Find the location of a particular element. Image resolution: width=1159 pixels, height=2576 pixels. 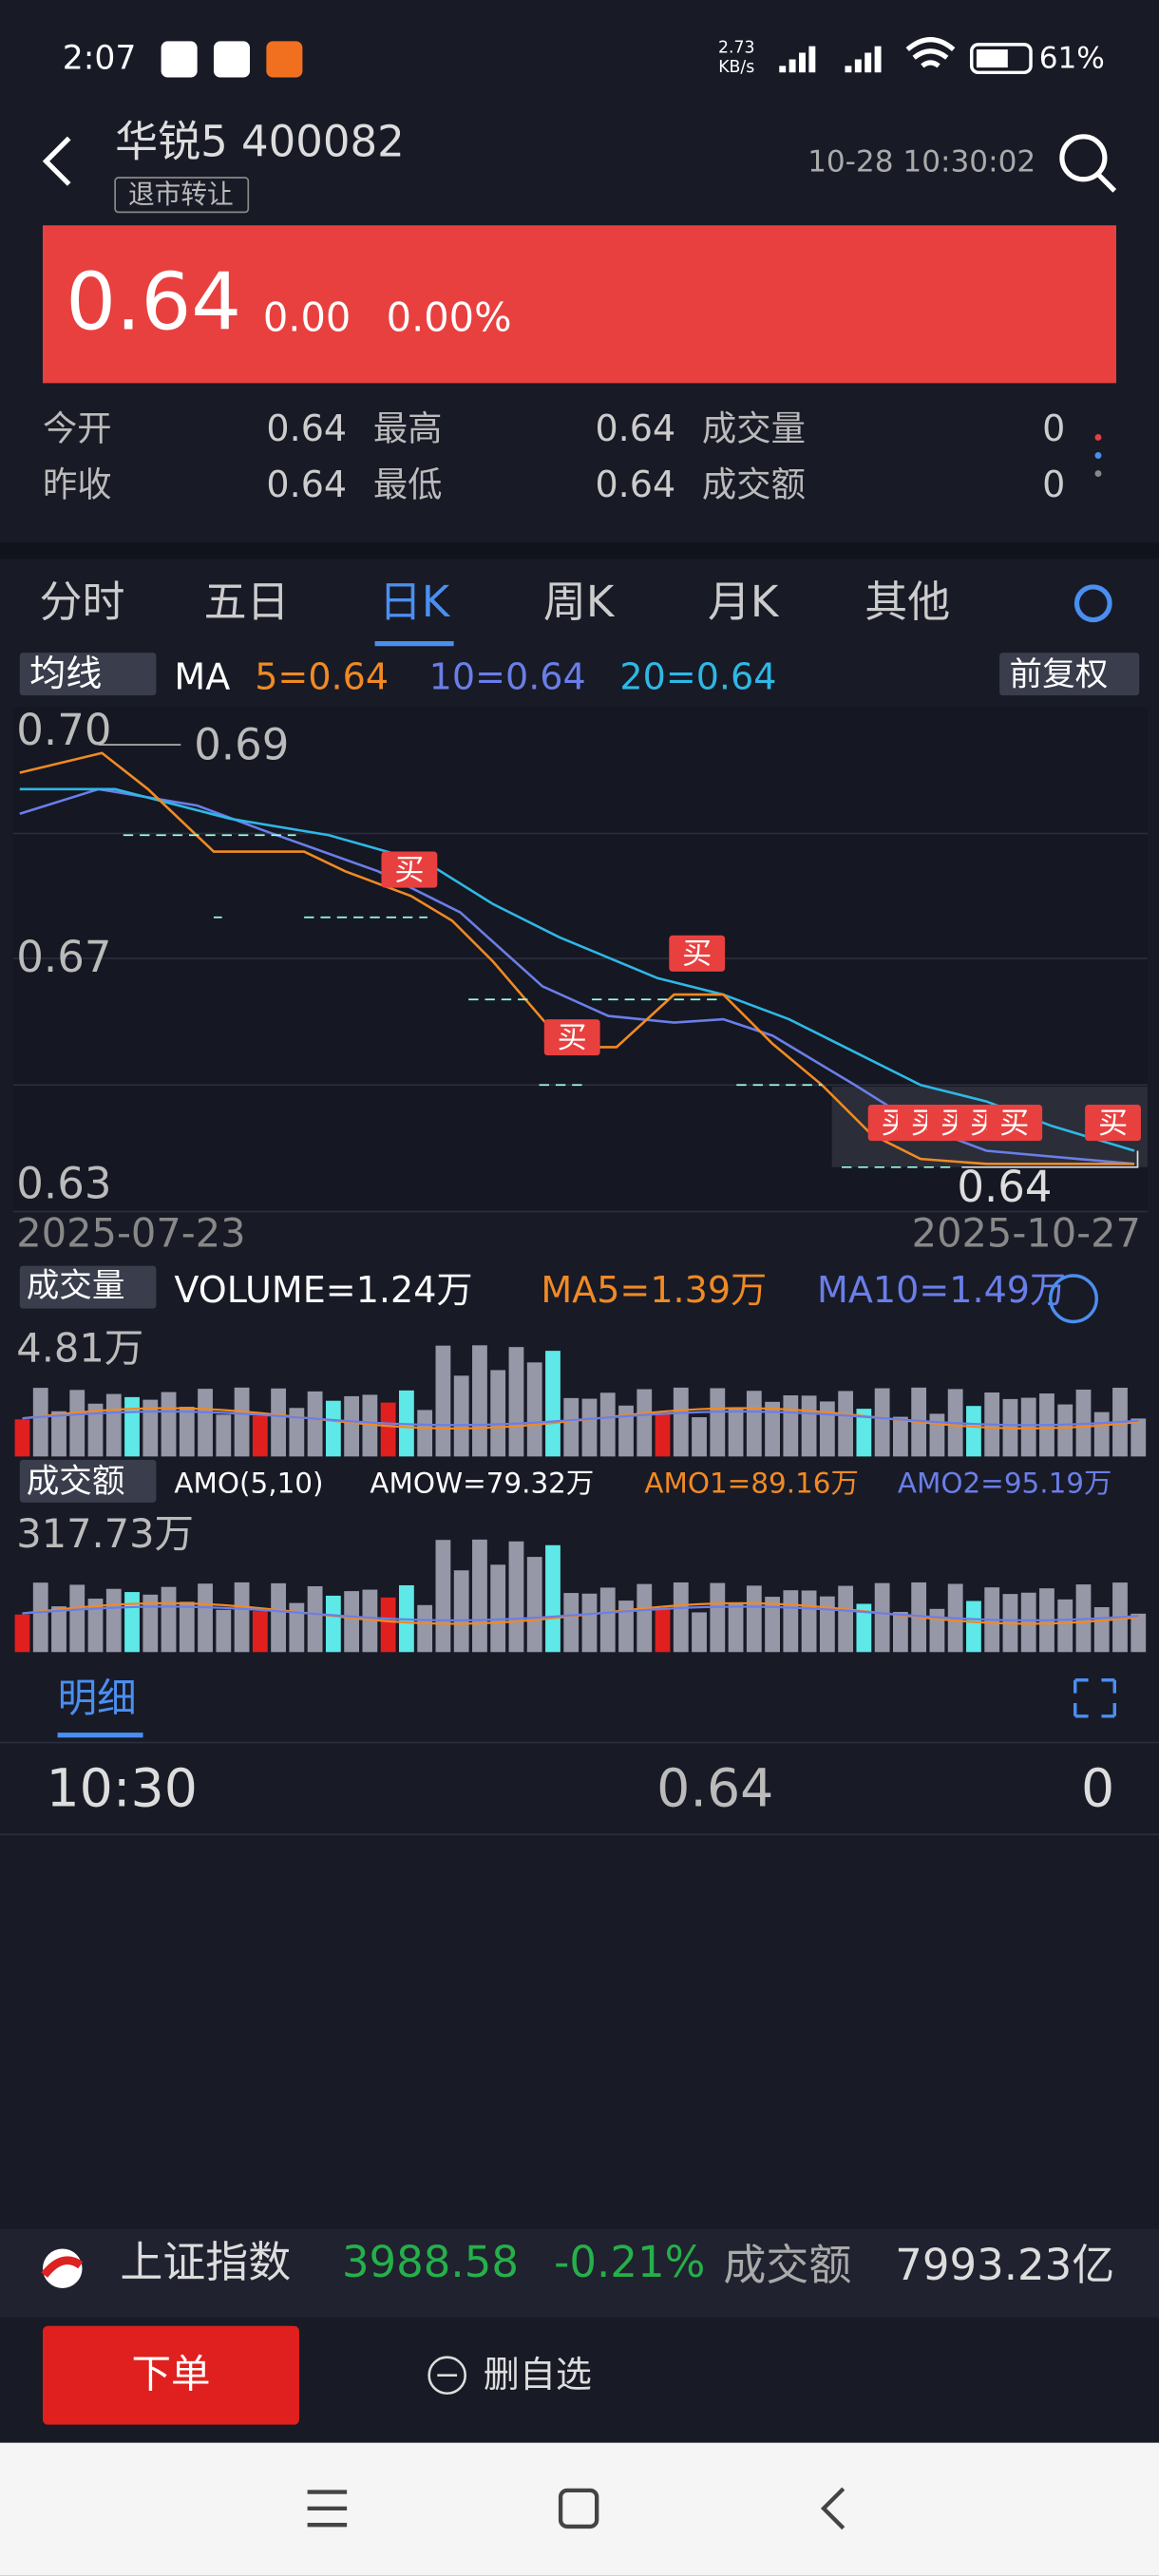

index-change: -0.21% is located at coordinates (629, 2262).